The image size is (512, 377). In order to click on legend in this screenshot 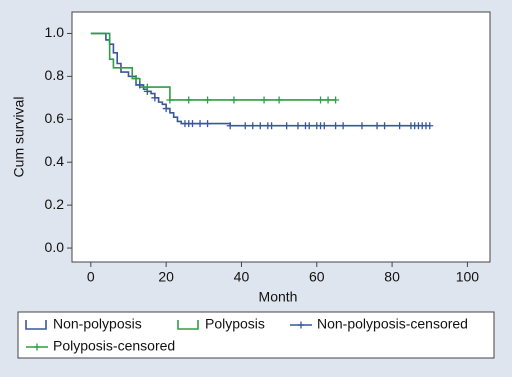, I will do `click(256, 335)`.